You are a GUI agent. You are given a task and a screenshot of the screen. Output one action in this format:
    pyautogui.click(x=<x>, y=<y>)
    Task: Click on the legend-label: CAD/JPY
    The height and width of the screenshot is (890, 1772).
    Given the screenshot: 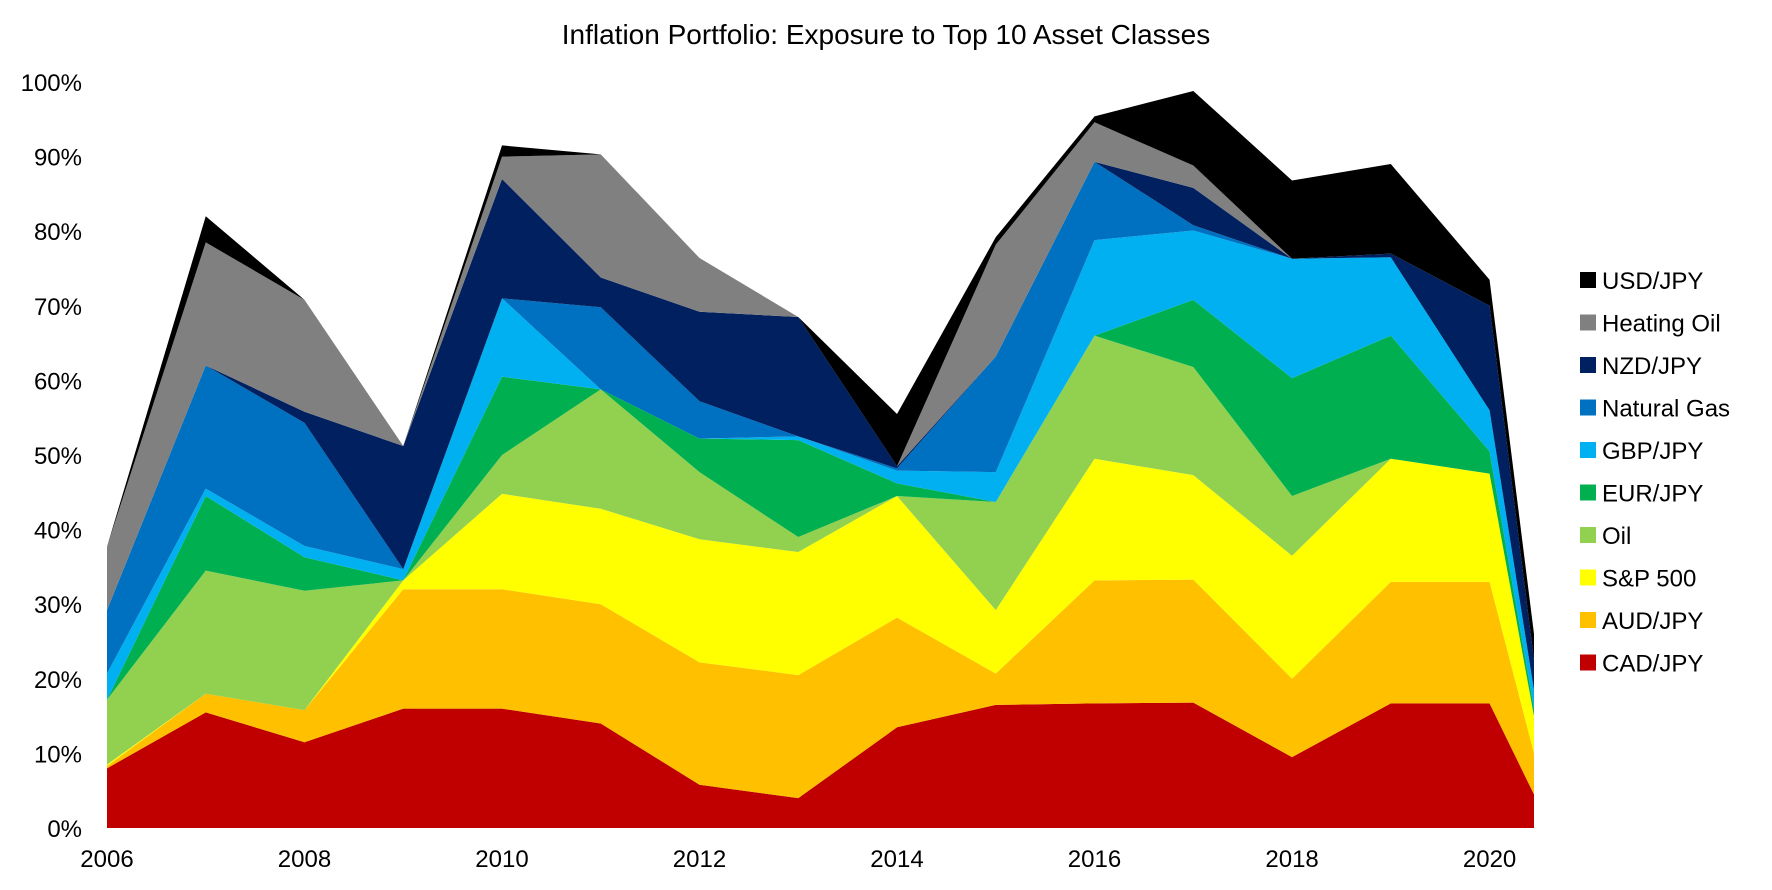 What is the action you would take?
    pyautogui.click(x=1652, y=664)
    